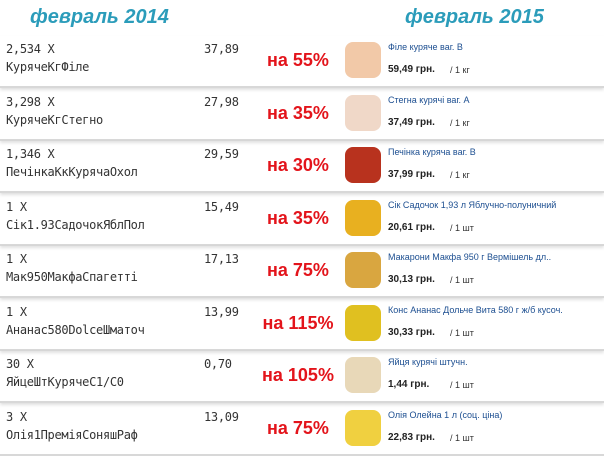 Image resolution: width=604 pixels, height=456 pixels. Describe the element at coordinates (75, 224) in the screenshot. I see `receipt-name: Сік1.93СадочокЯблПол` at that location.